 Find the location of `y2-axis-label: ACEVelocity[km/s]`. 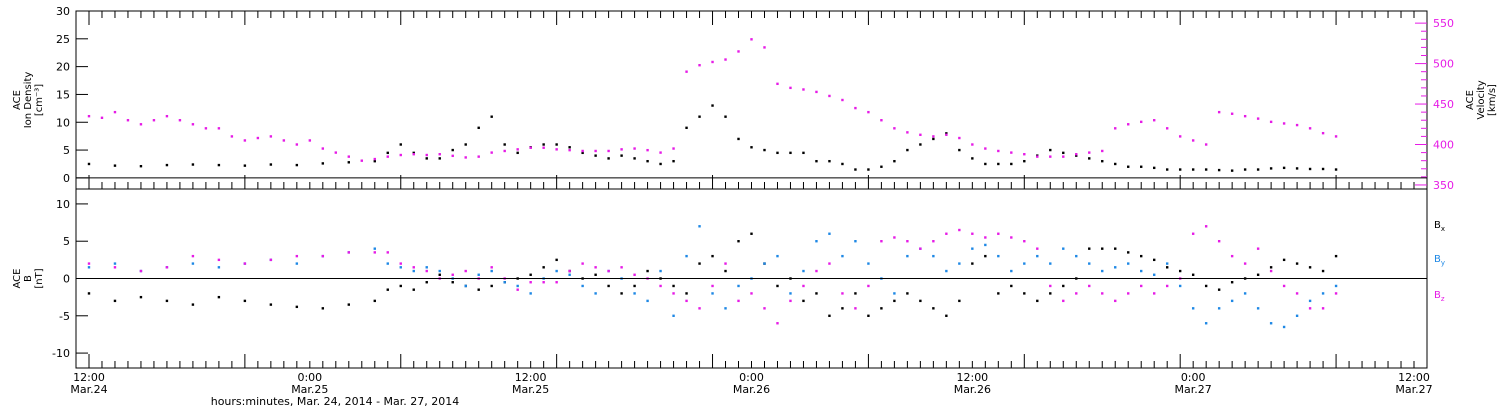

y2-axis-label: ACEVelocity[km/s] is located at coordinates (1481, 99).